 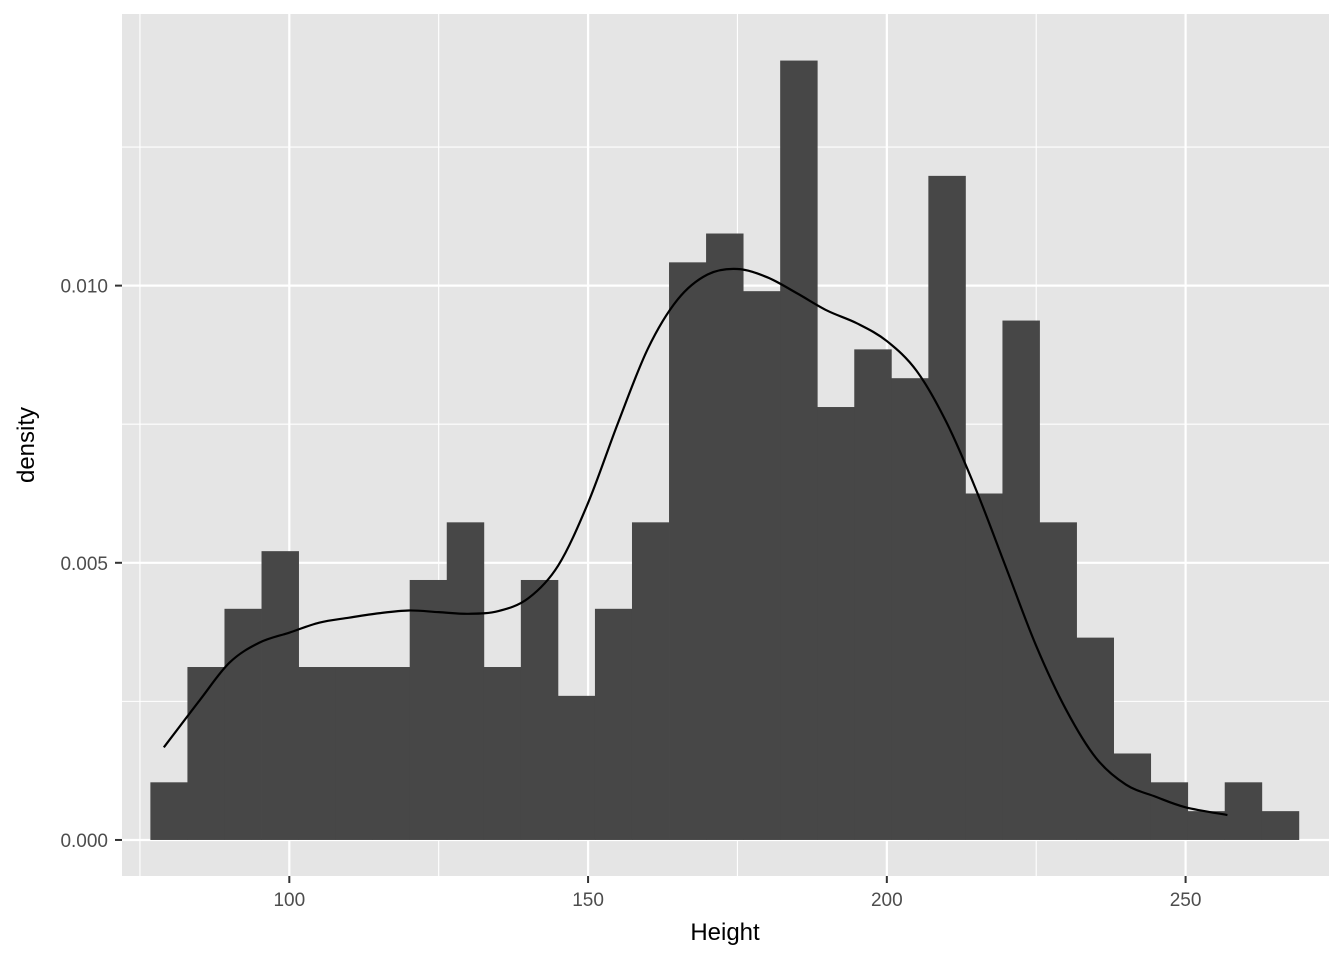 What do you see at coordinates (84, 564) in the screenshot?
I see `y-tick-label: 0.005` at bounding box center [84, 564].